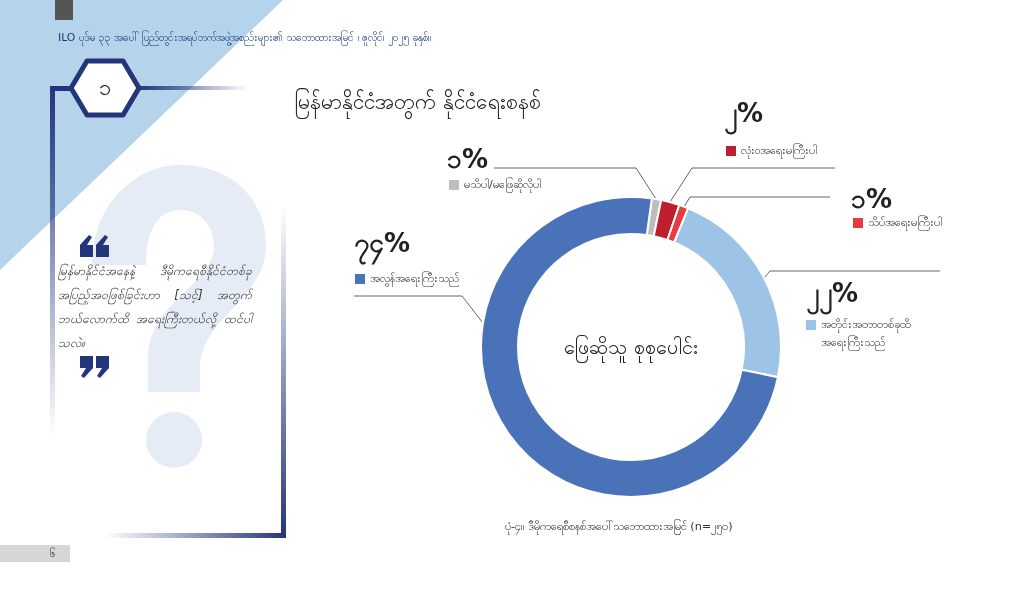 The height and width of the screenshot is (591, 1024). What do you see at coordinates (832, 296) in the screenshot?
I see `data-label: ၂၂%` at bounding box center [832, 296].